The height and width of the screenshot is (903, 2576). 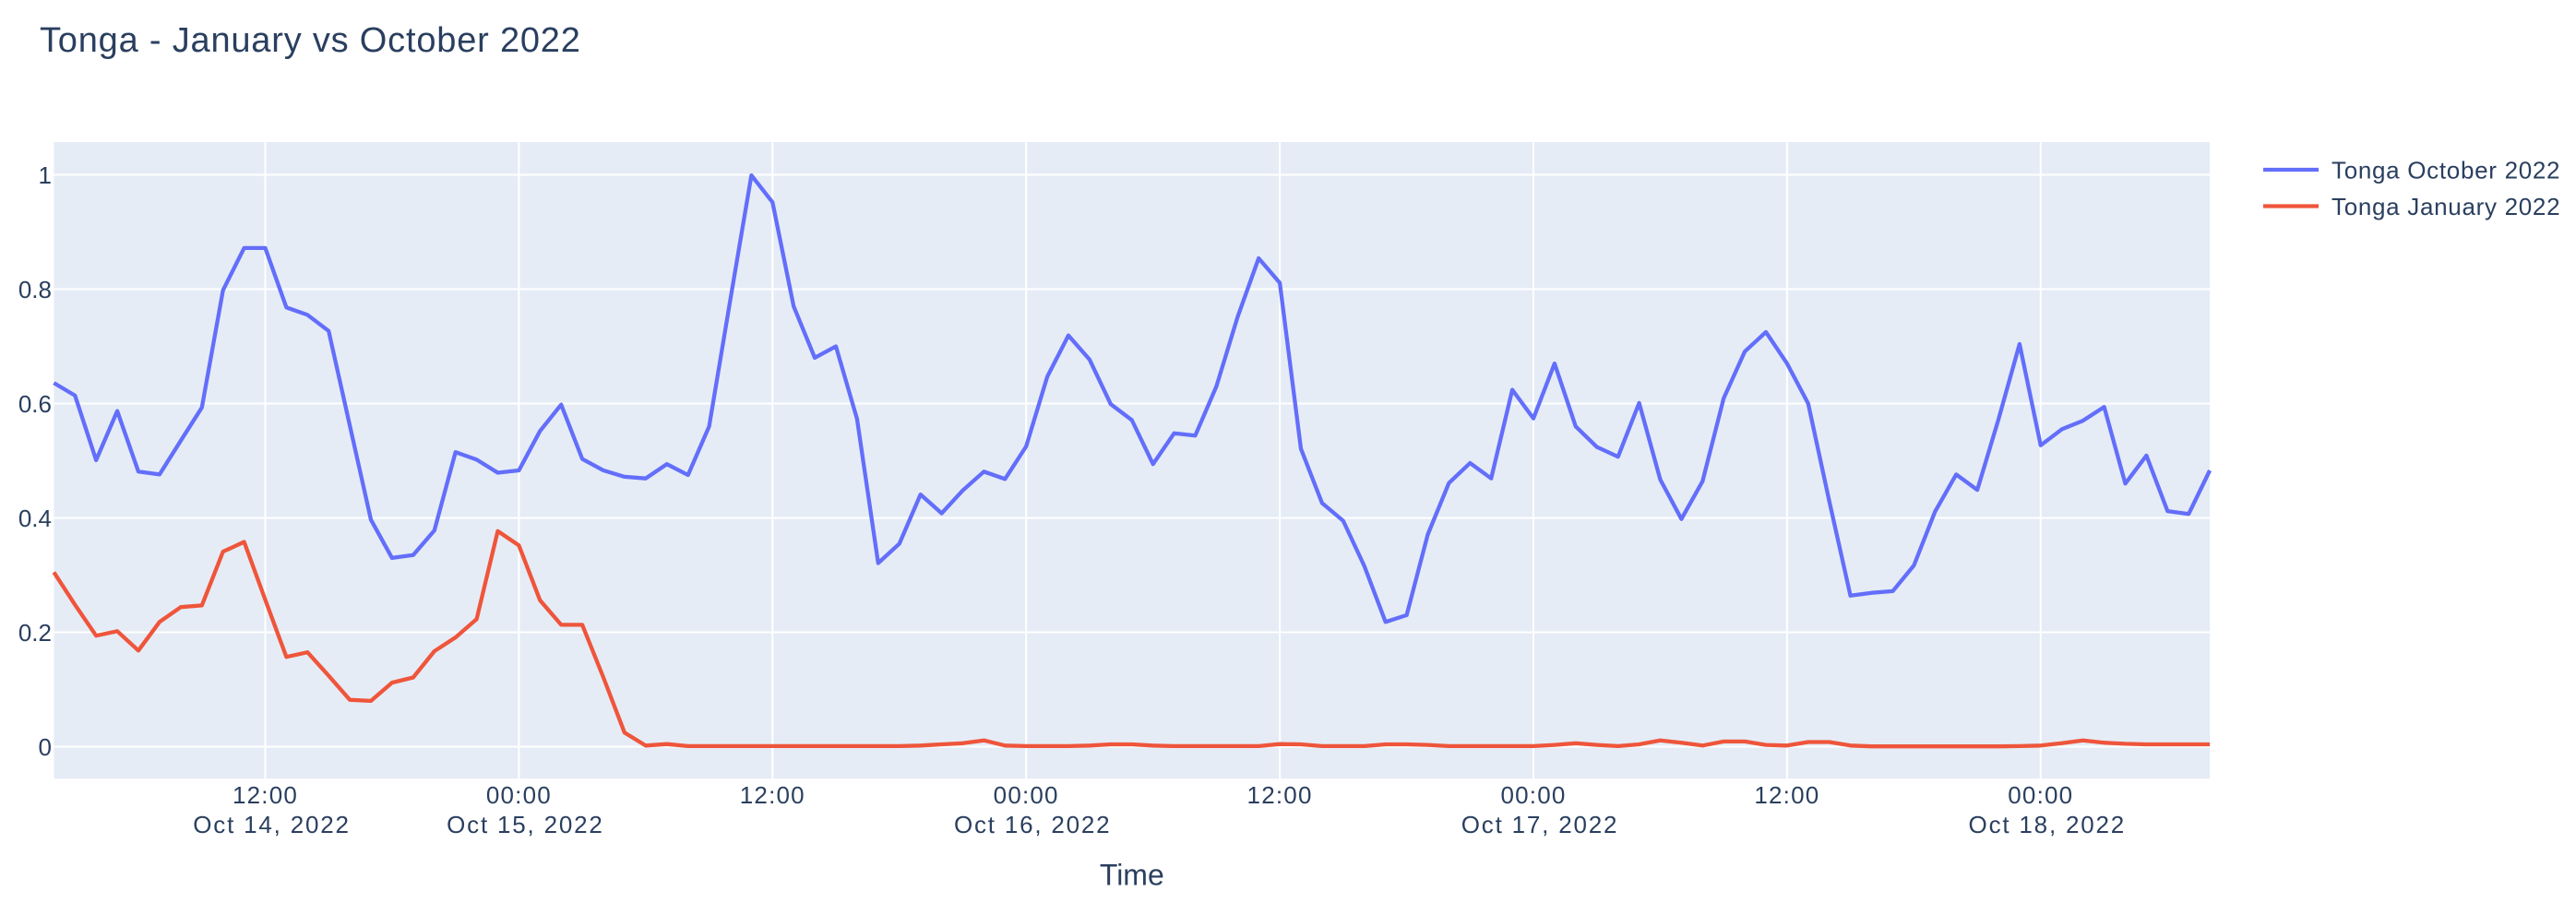 I want to click on svg-text: Oct 16, 2022, so click(x=1032, y=824).